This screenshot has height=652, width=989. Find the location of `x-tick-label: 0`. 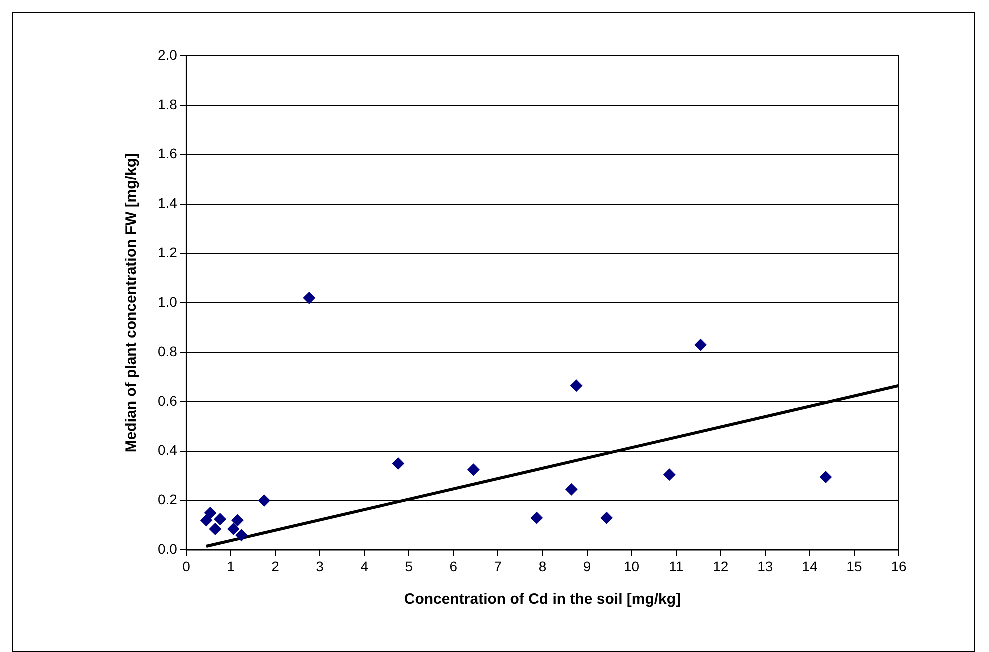

x-tick-label: 0 is located at coordinates (186, 566).